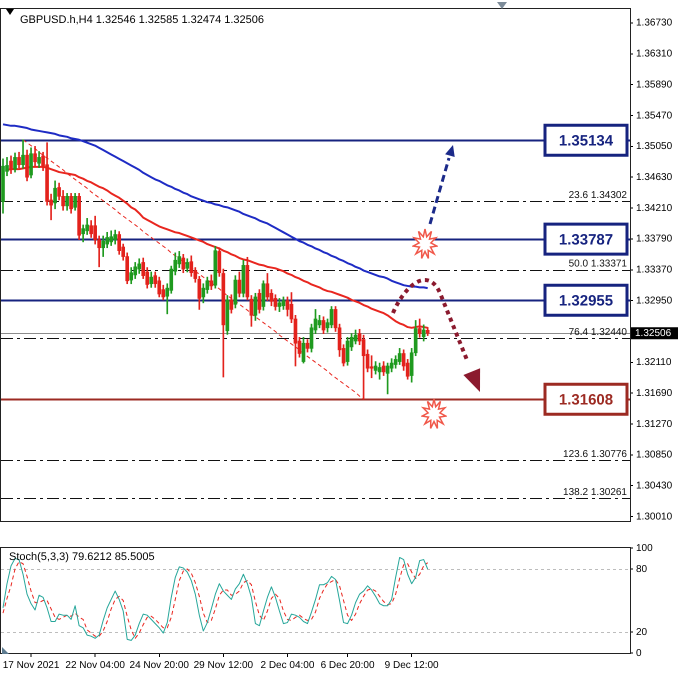 The image size is (678, 678). What do you see at coordinates (654, 486) in the screenshot?
I see `y-tick-label: 1.30430` at bounding box center [654, 486].